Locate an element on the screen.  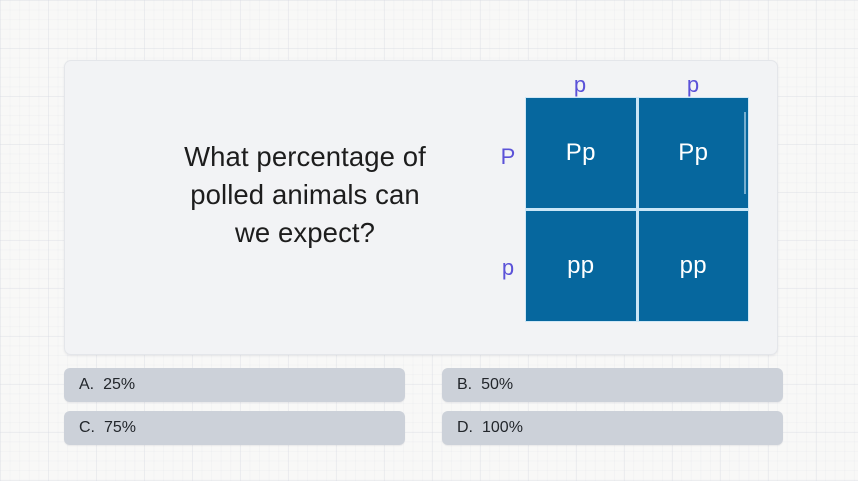
answer-option-b-letter: B. is located at coordinates (465, 384).